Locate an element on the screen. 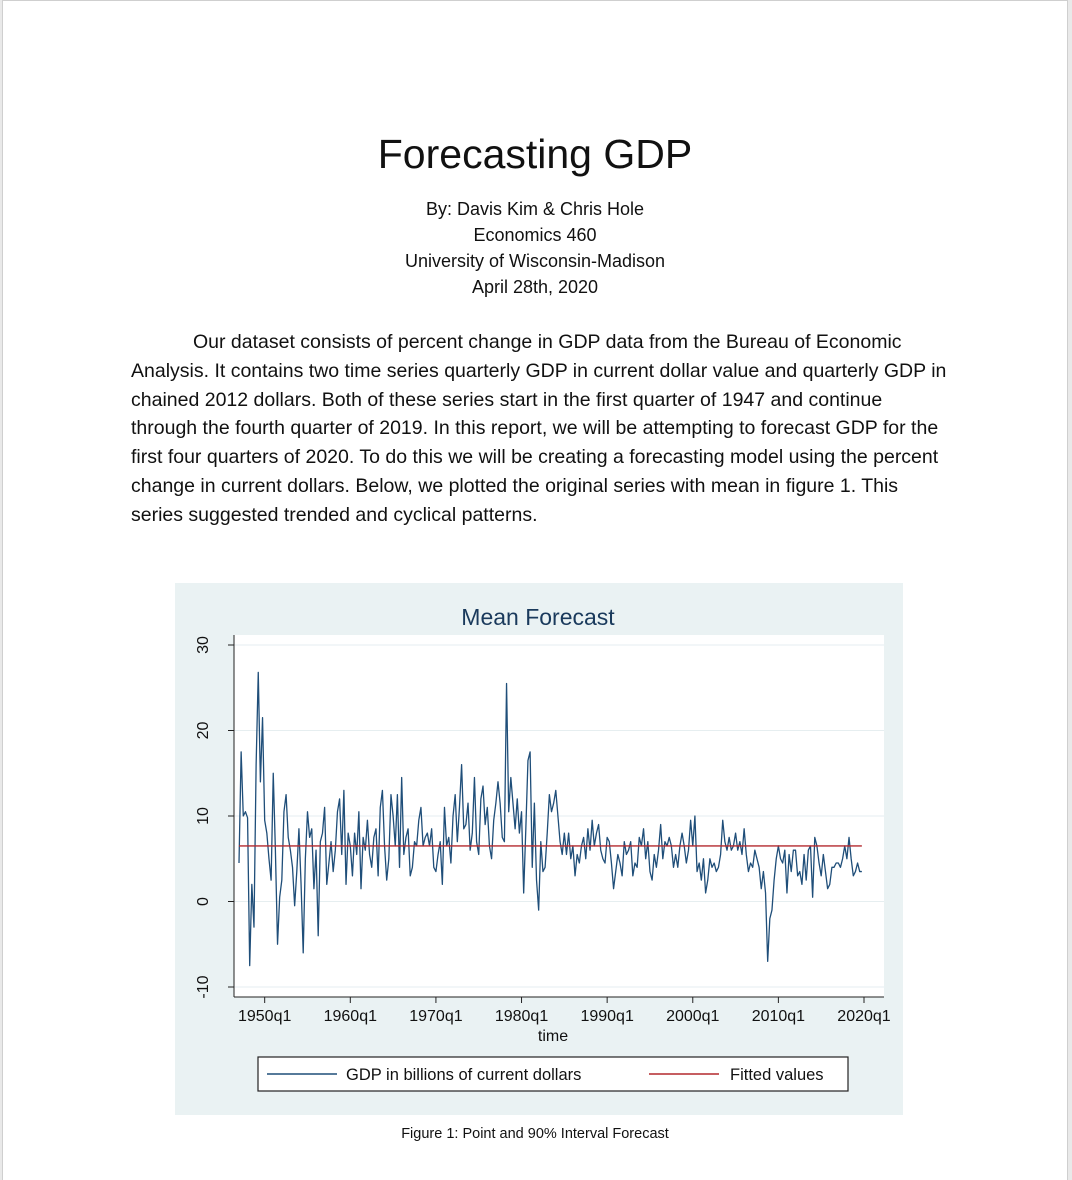  chart-title: Mean Forecast is located at coordinates (538, 617).